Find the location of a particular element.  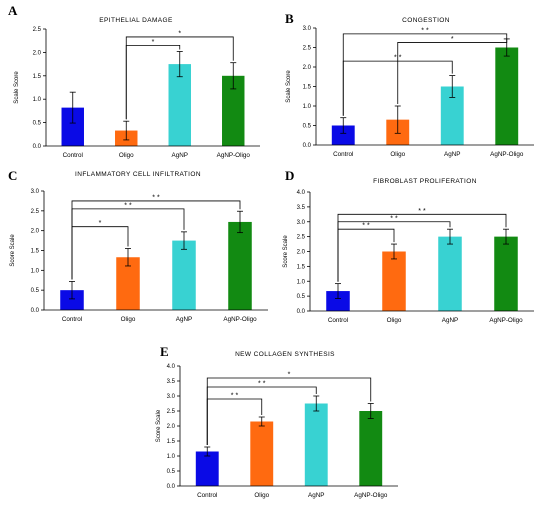

panel-letter: C is located at coordinates (12, 175).